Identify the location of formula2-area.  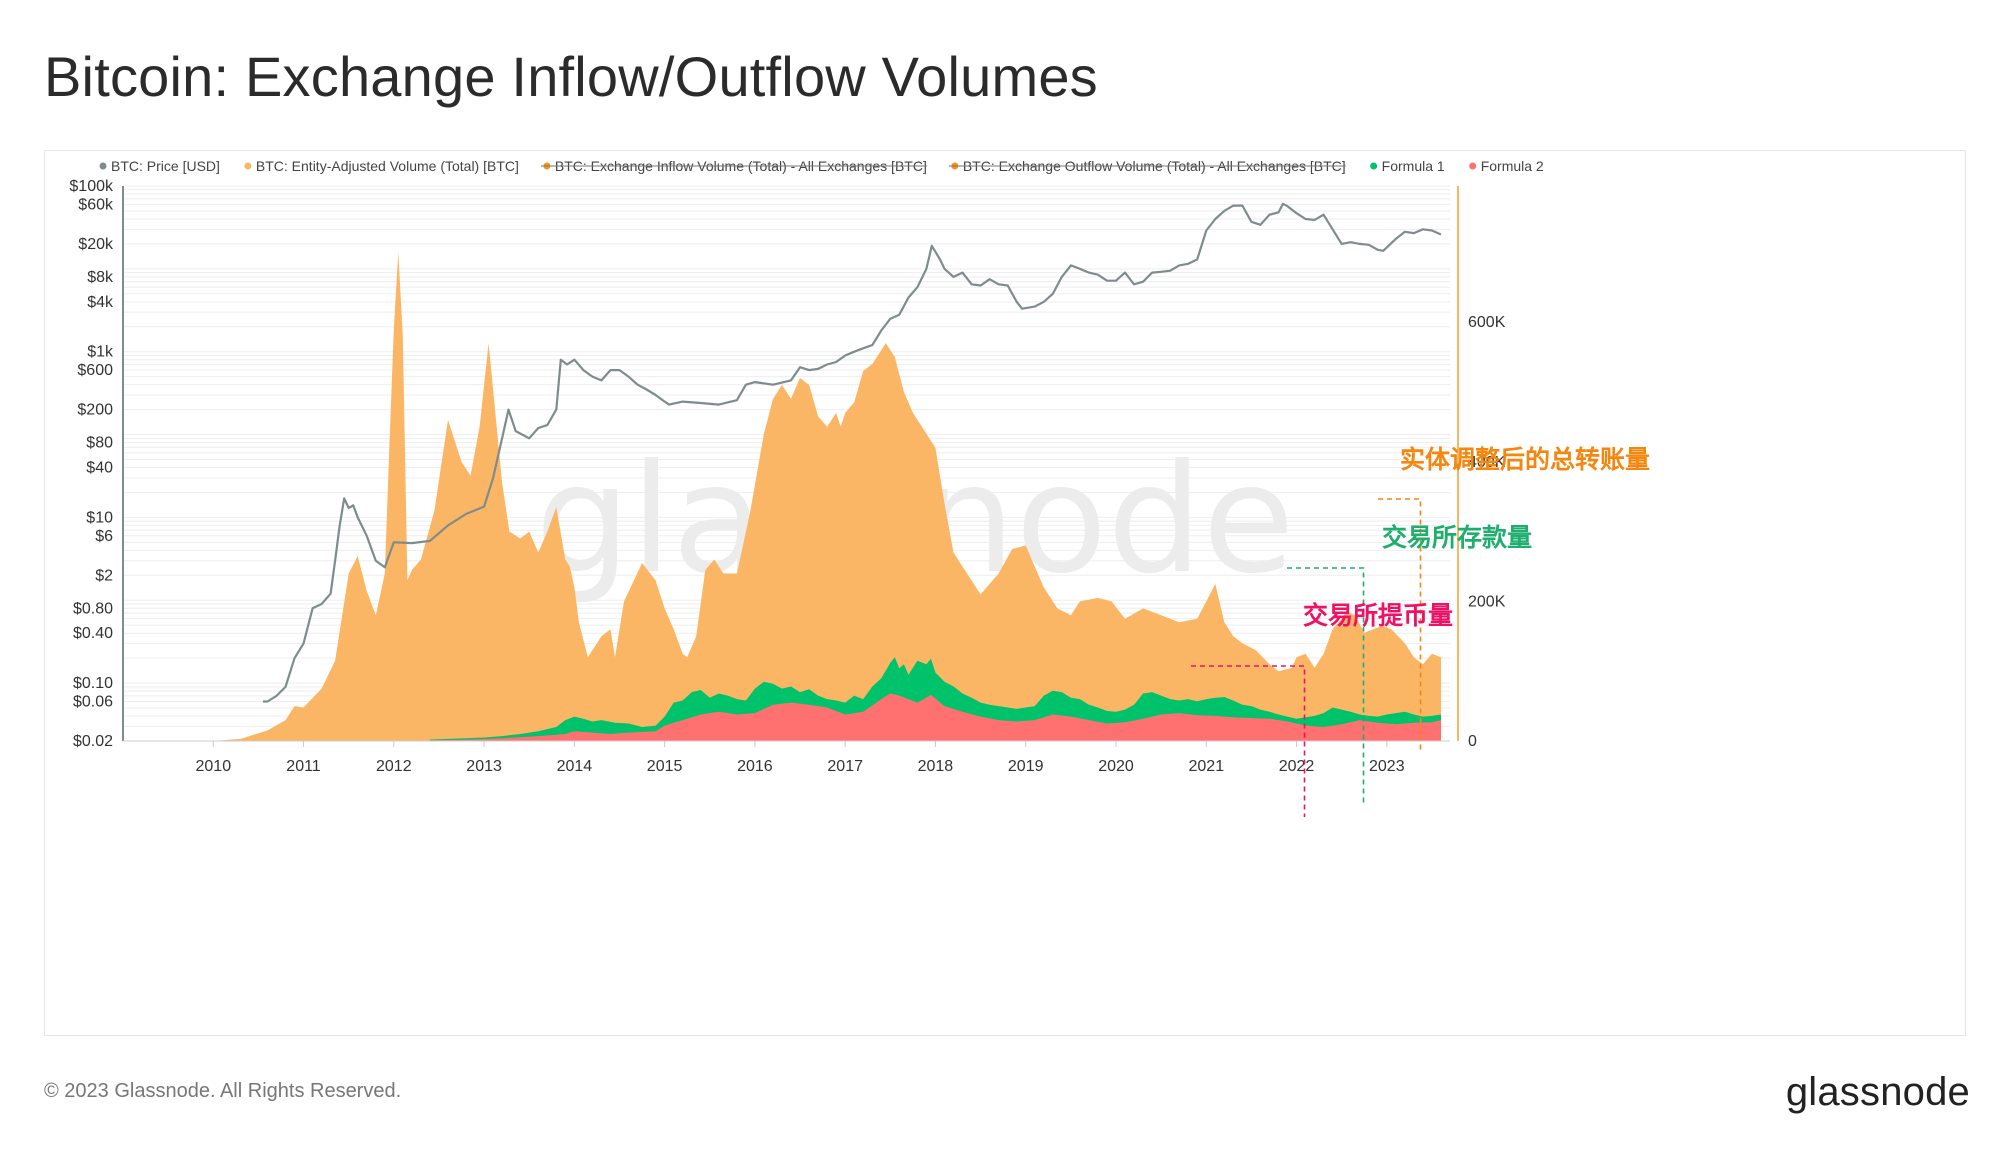
(935, 717).